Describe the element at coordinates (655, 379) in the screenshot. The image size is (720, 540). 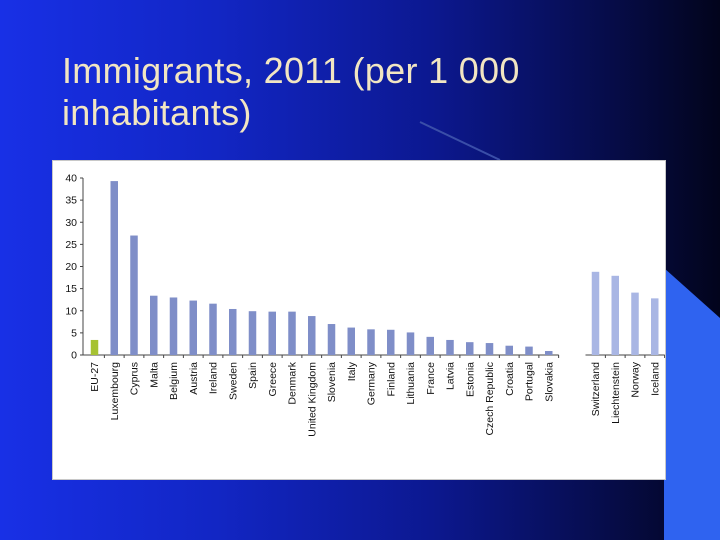
I see `x-tick-label: Iceland` at that location.